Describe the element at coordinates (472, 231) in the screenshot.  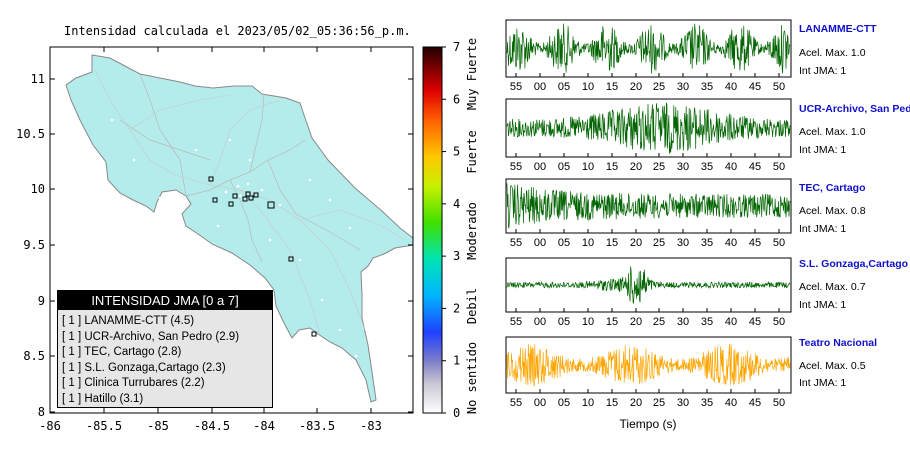
I see `colorbar-category-label: Moderado` at that location.